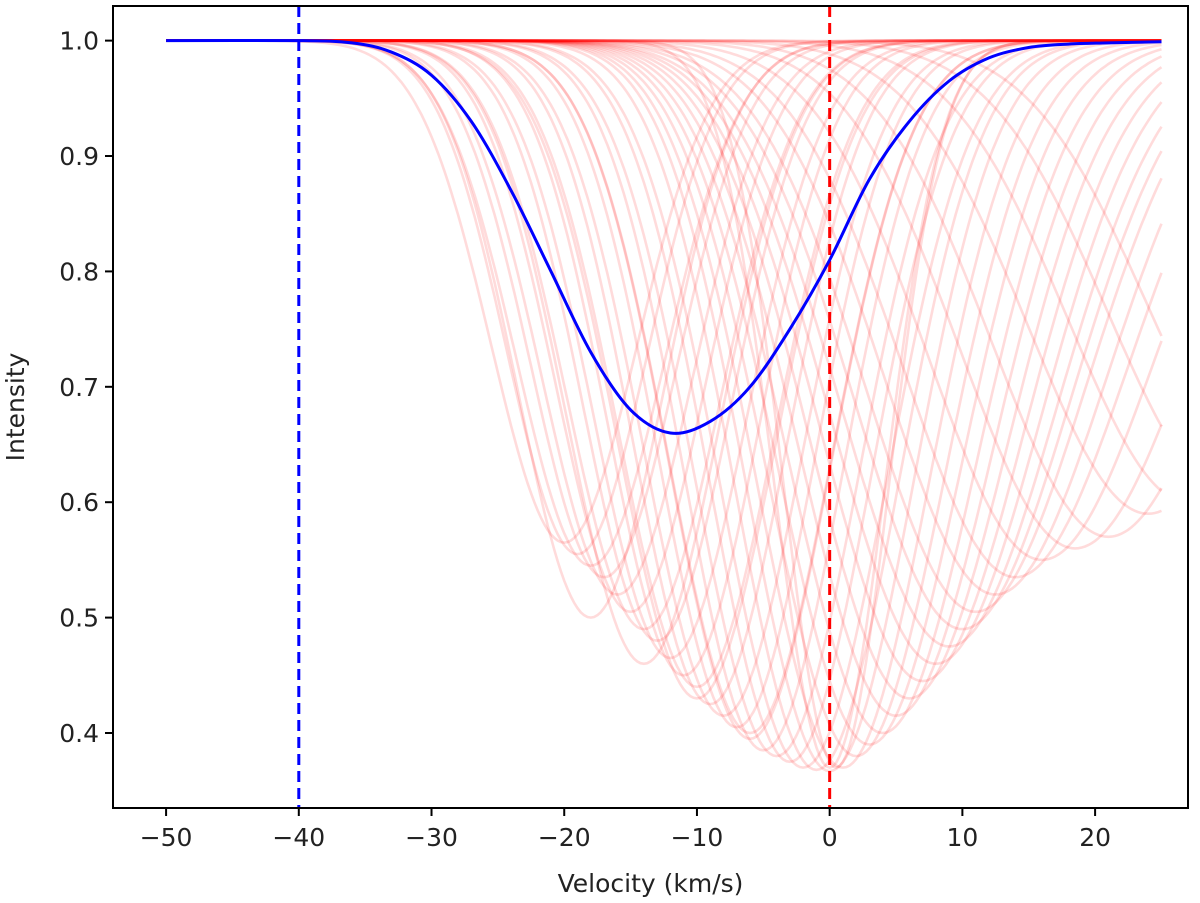 Image resolution: width=1200 pixels, height=903 pixels. What do you see at coordinates (651, 883) in the screenshot?
I see `x-axis-label: Velocity (km/s)` at bounding box center [651, 883].